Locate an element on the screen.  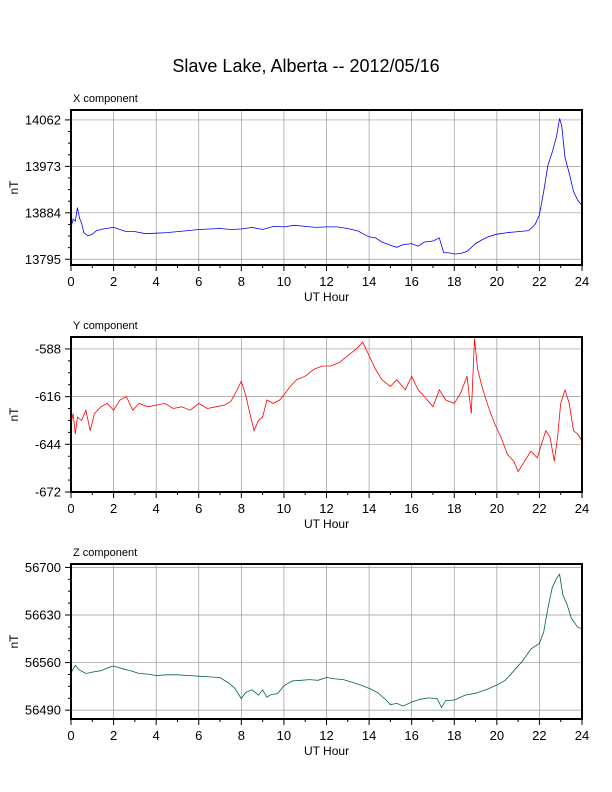
y-tick-label: 13973 is located at coordinates (43, 166).